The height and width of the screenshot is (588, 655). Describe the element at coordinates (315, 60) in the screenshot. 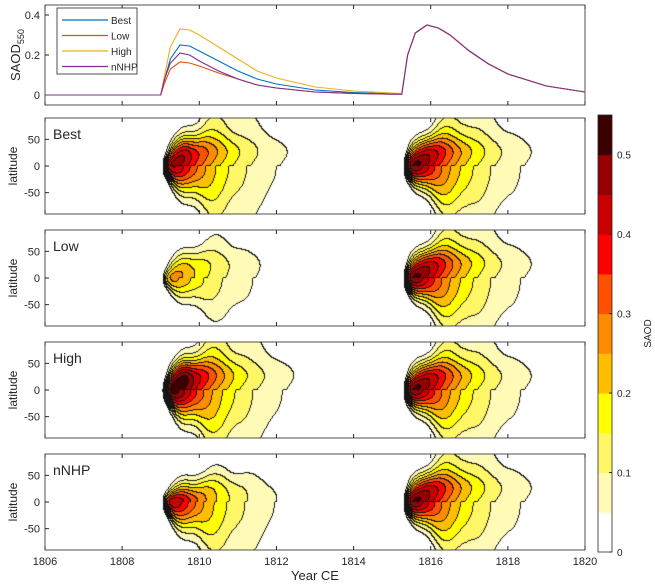

I see `series-line-nnhp` at that location.